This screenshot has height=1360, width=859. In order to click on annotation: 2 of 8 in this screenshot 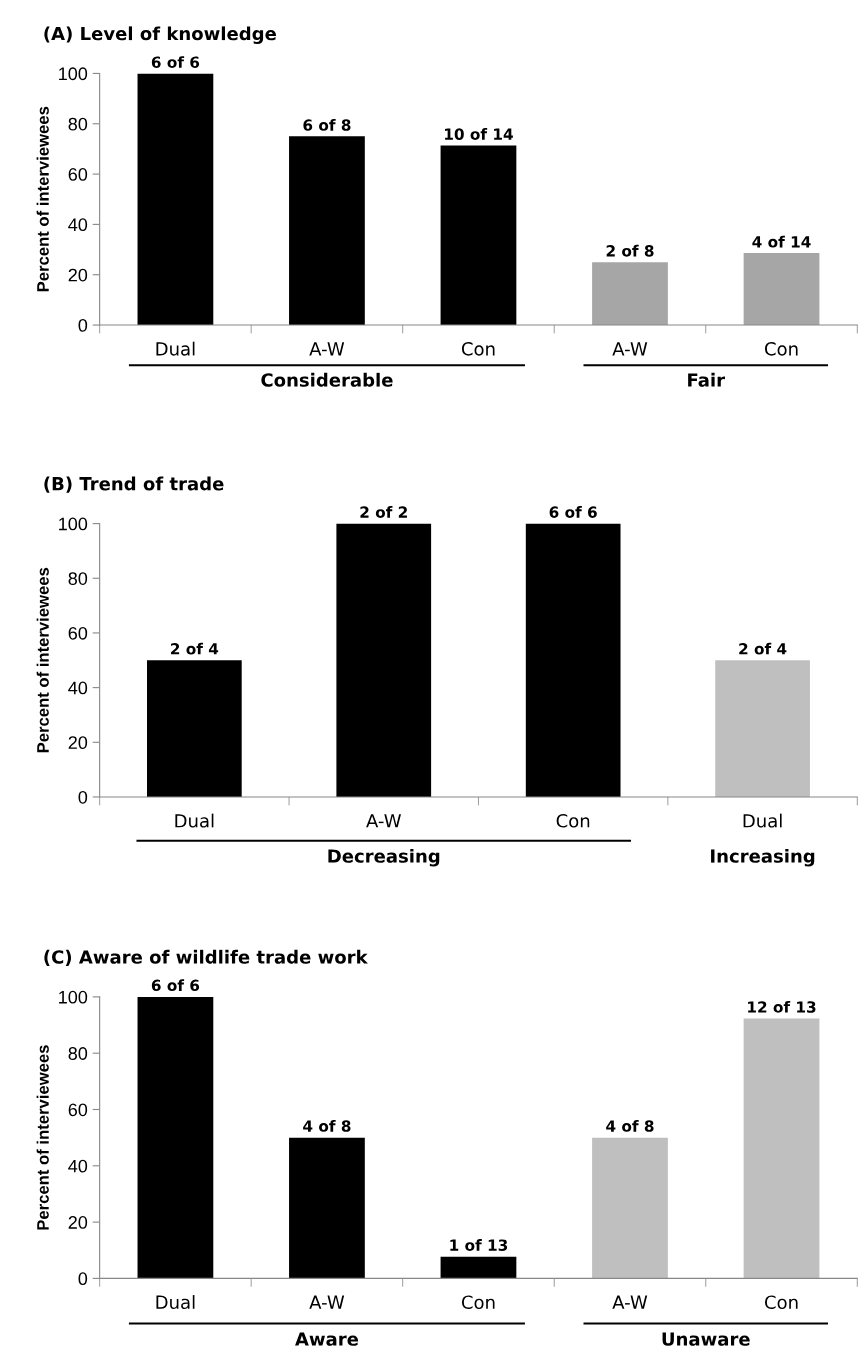, I will do `click(630, 250)`.